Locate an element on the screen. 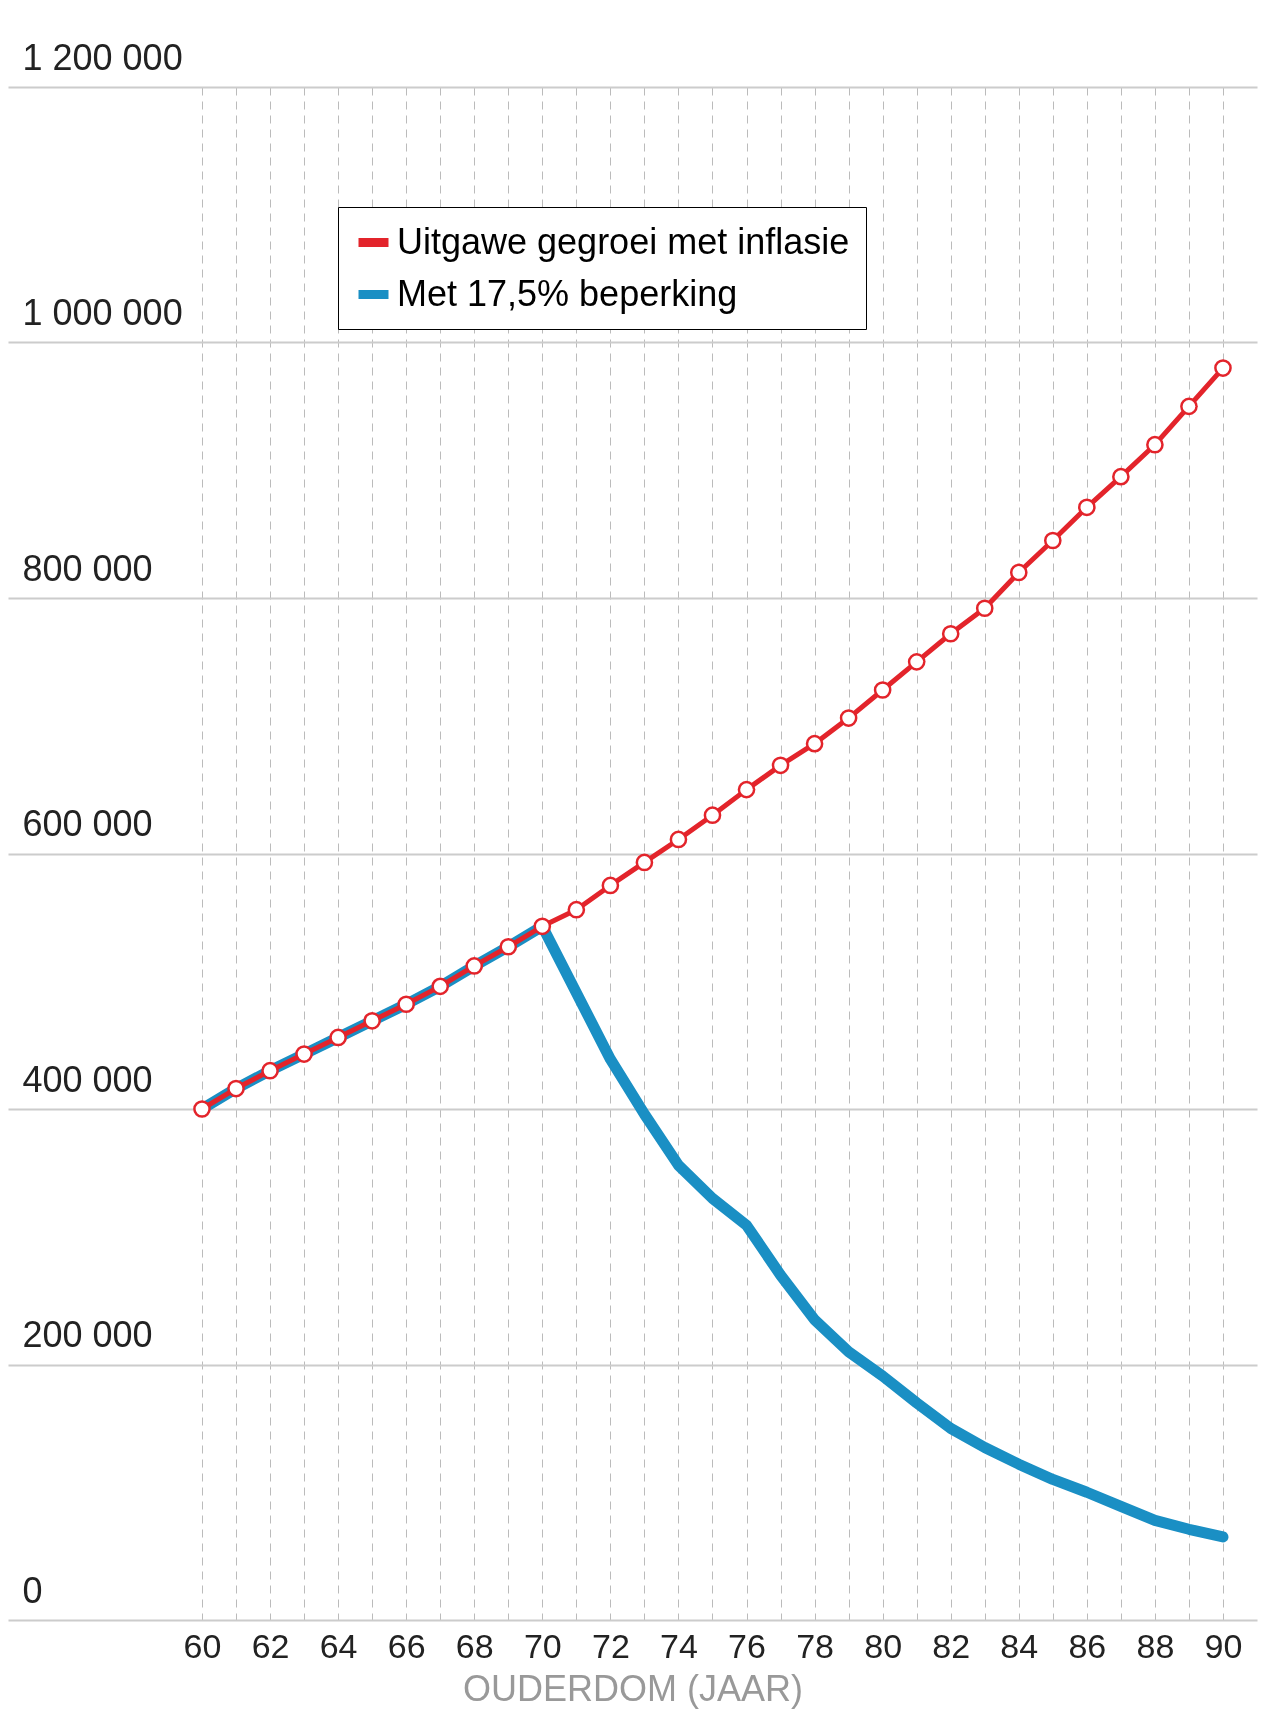  x-tick-label: 88 is located at coordinates (1155, 1645).